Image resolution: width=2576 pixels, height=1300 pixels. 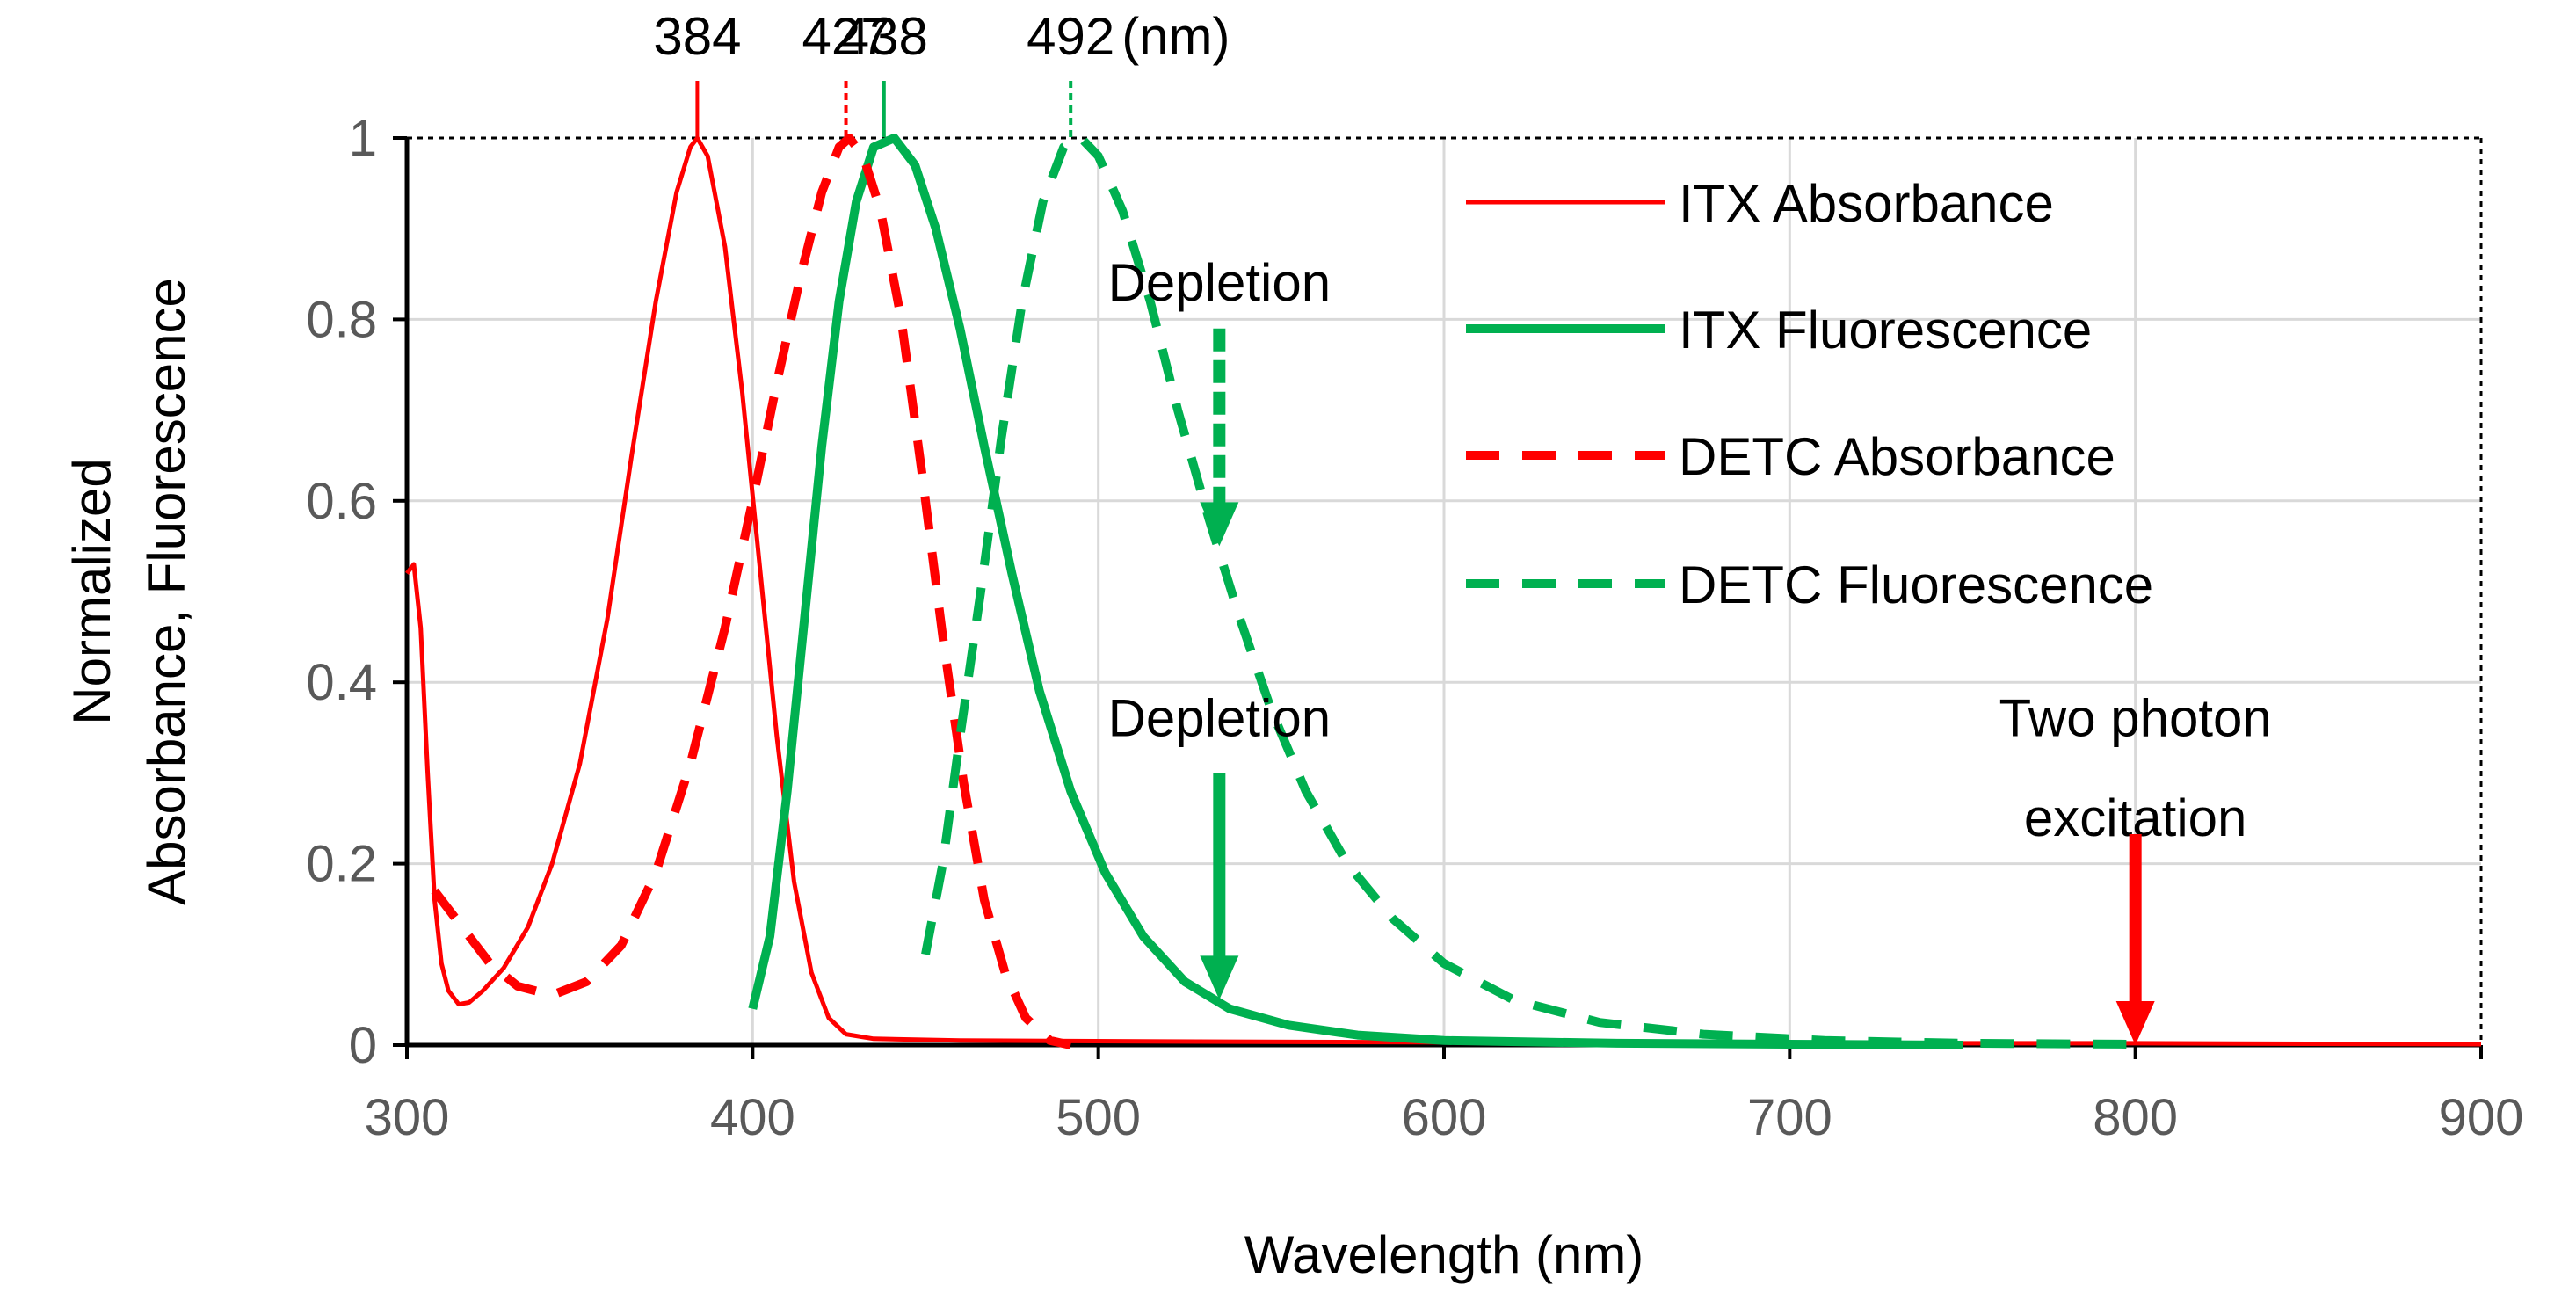 I want to click on x-tick-label: 400, so click(x=752, y=1117).